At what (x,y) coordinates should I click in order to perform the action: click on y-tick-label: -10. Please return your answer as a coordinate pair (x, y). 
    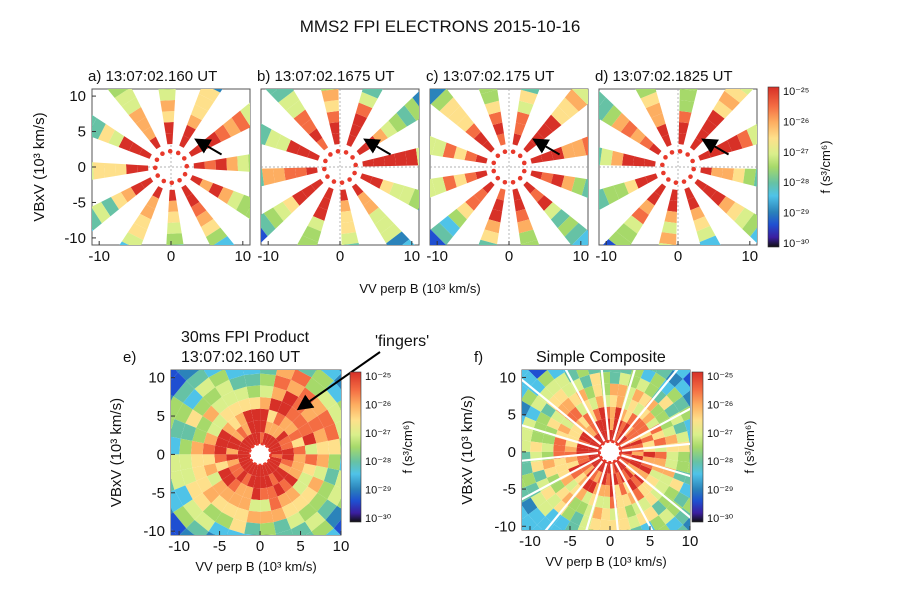
    Looking at the image, I should click on (505, 526).